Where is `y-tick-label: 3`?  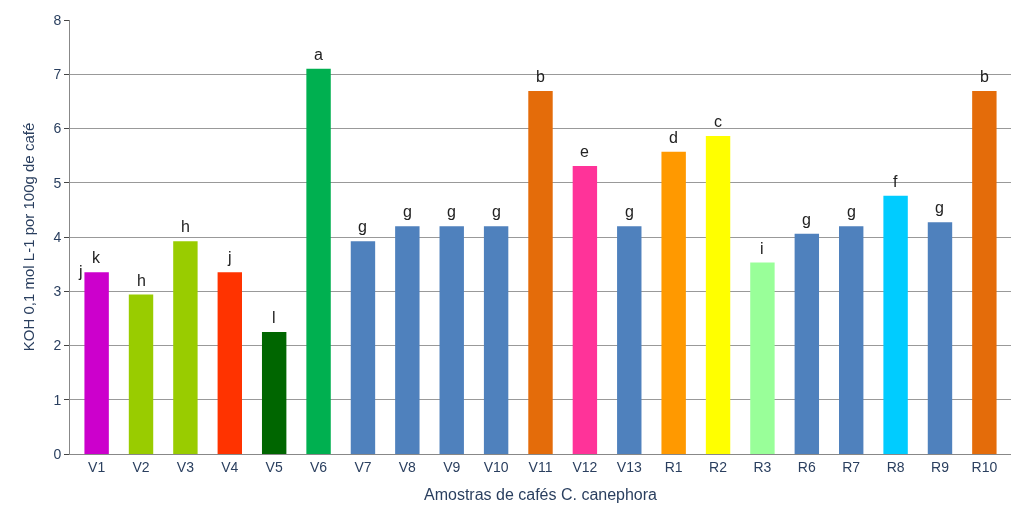
y-tick-label: 3 is located at coordinates (57, 291).